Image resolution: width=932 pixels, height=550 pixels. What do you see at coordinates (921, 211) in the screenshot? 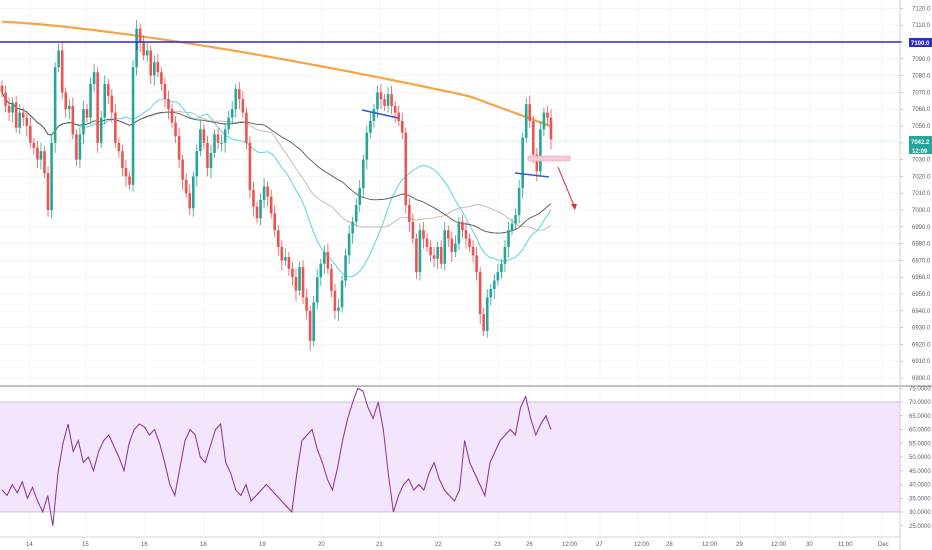
I see `price-tick-label: 7000.0` at bounding box center [921, 211].